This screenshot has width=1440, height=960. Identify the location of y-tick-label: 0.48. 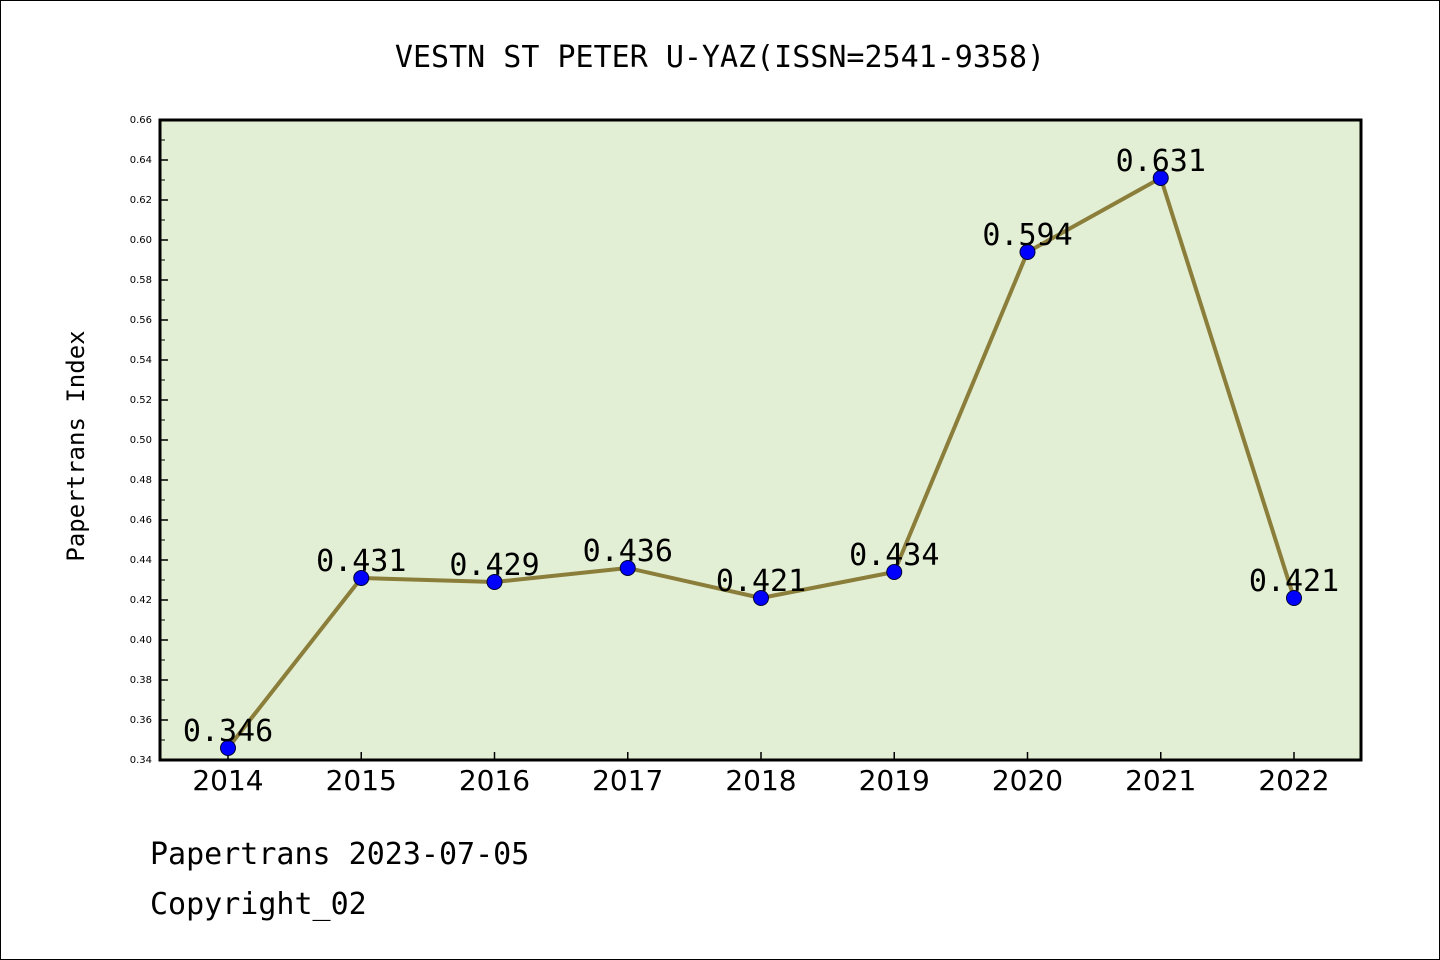
(141, 480).